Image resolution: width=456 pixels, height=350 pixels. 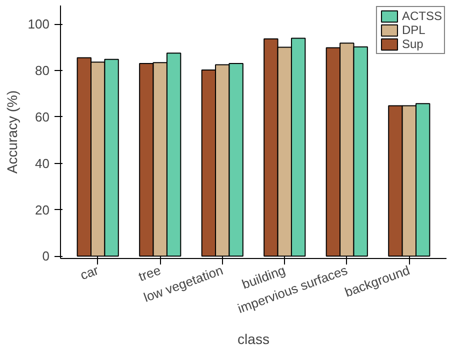 What do you see at coordinates (39, 24) in the screenshot?
I see `y-tick-label: 100` at bounding box center [39, 24].